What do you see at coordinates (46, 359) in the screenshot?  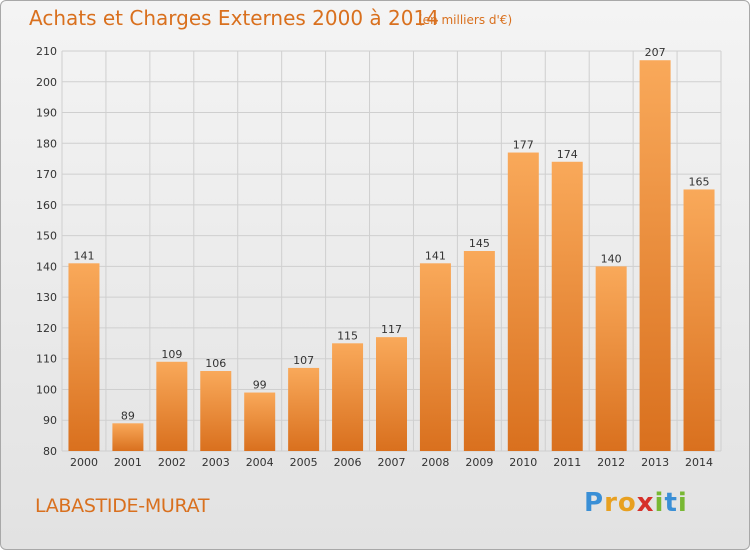 I see `y-tick-label: 110` at bounding box center [46, 359].